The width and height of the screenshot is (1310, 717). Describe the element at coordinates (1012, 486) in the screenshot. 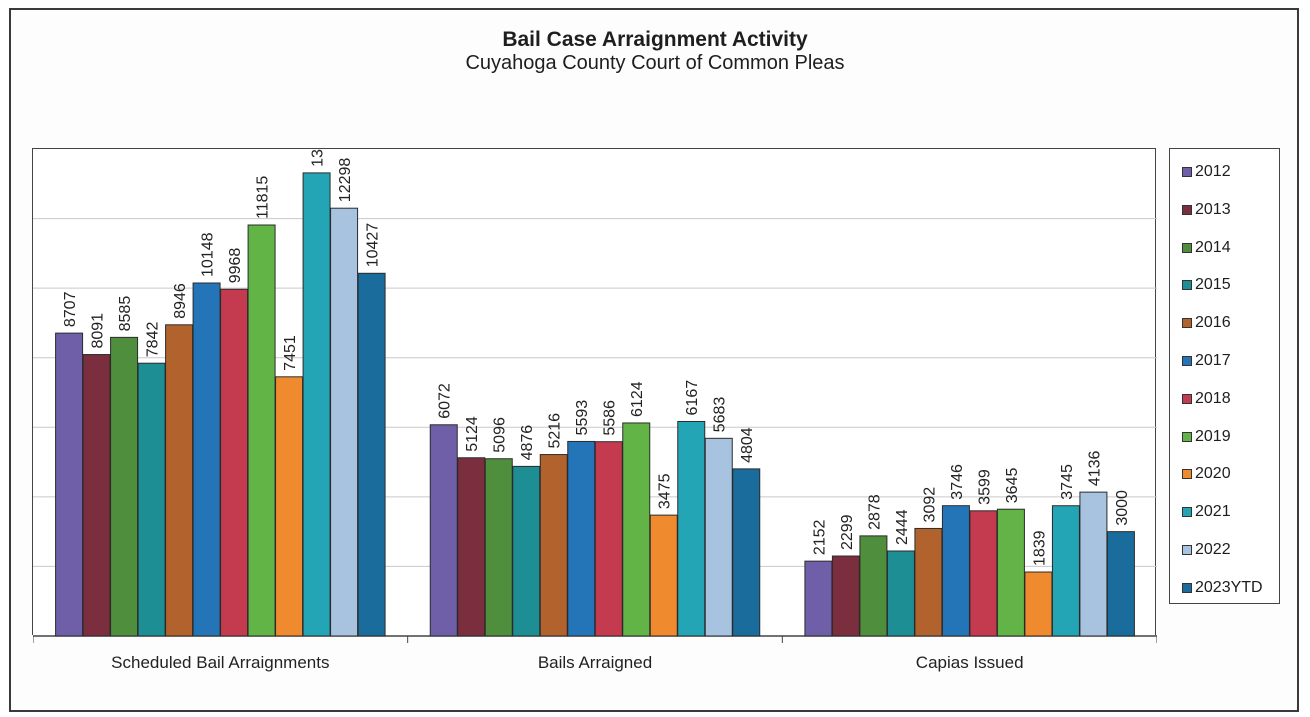

I see `data-label: 3645` at that location.